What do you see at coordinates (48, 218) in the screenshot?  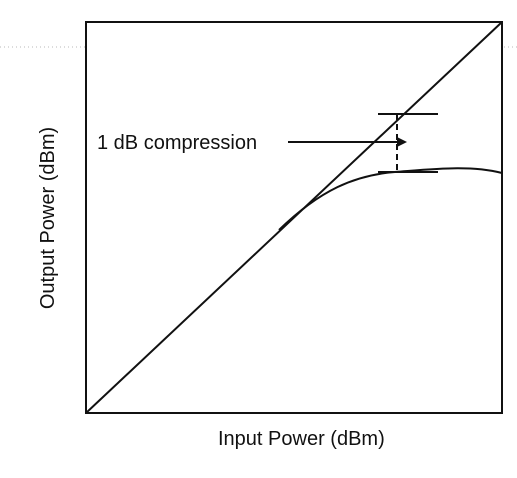 I see `y-axis-label: Output Power (dBm)` at bounding box center [48, 218].